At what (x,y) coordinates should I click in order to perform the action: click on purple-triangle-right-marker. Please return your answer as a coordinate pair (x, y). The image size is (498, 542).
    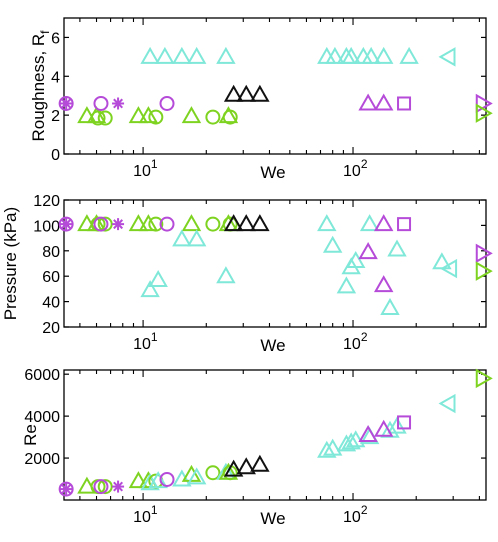
    Looking at the image, I should click on (484, 103).